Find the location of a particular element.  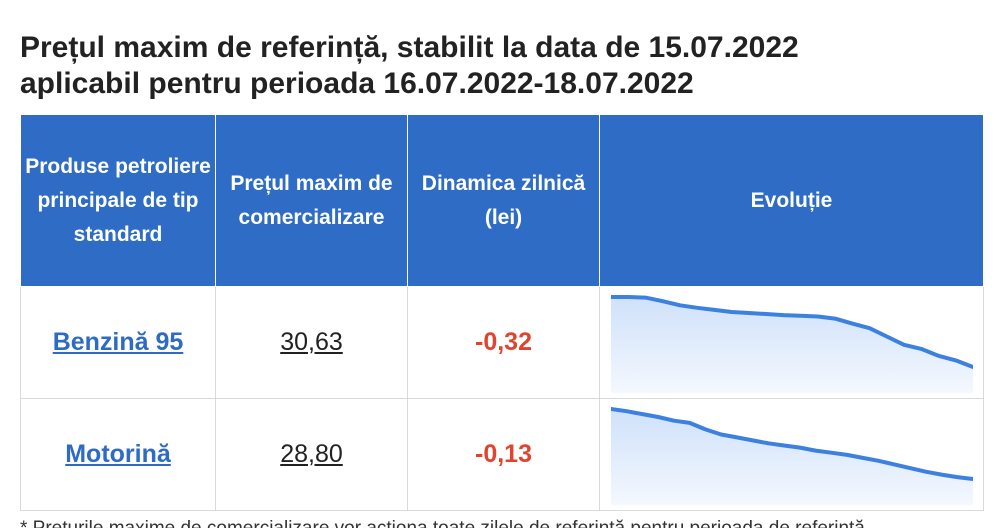

product-link-motorina: Motorină is located at coordinates (118, 454).